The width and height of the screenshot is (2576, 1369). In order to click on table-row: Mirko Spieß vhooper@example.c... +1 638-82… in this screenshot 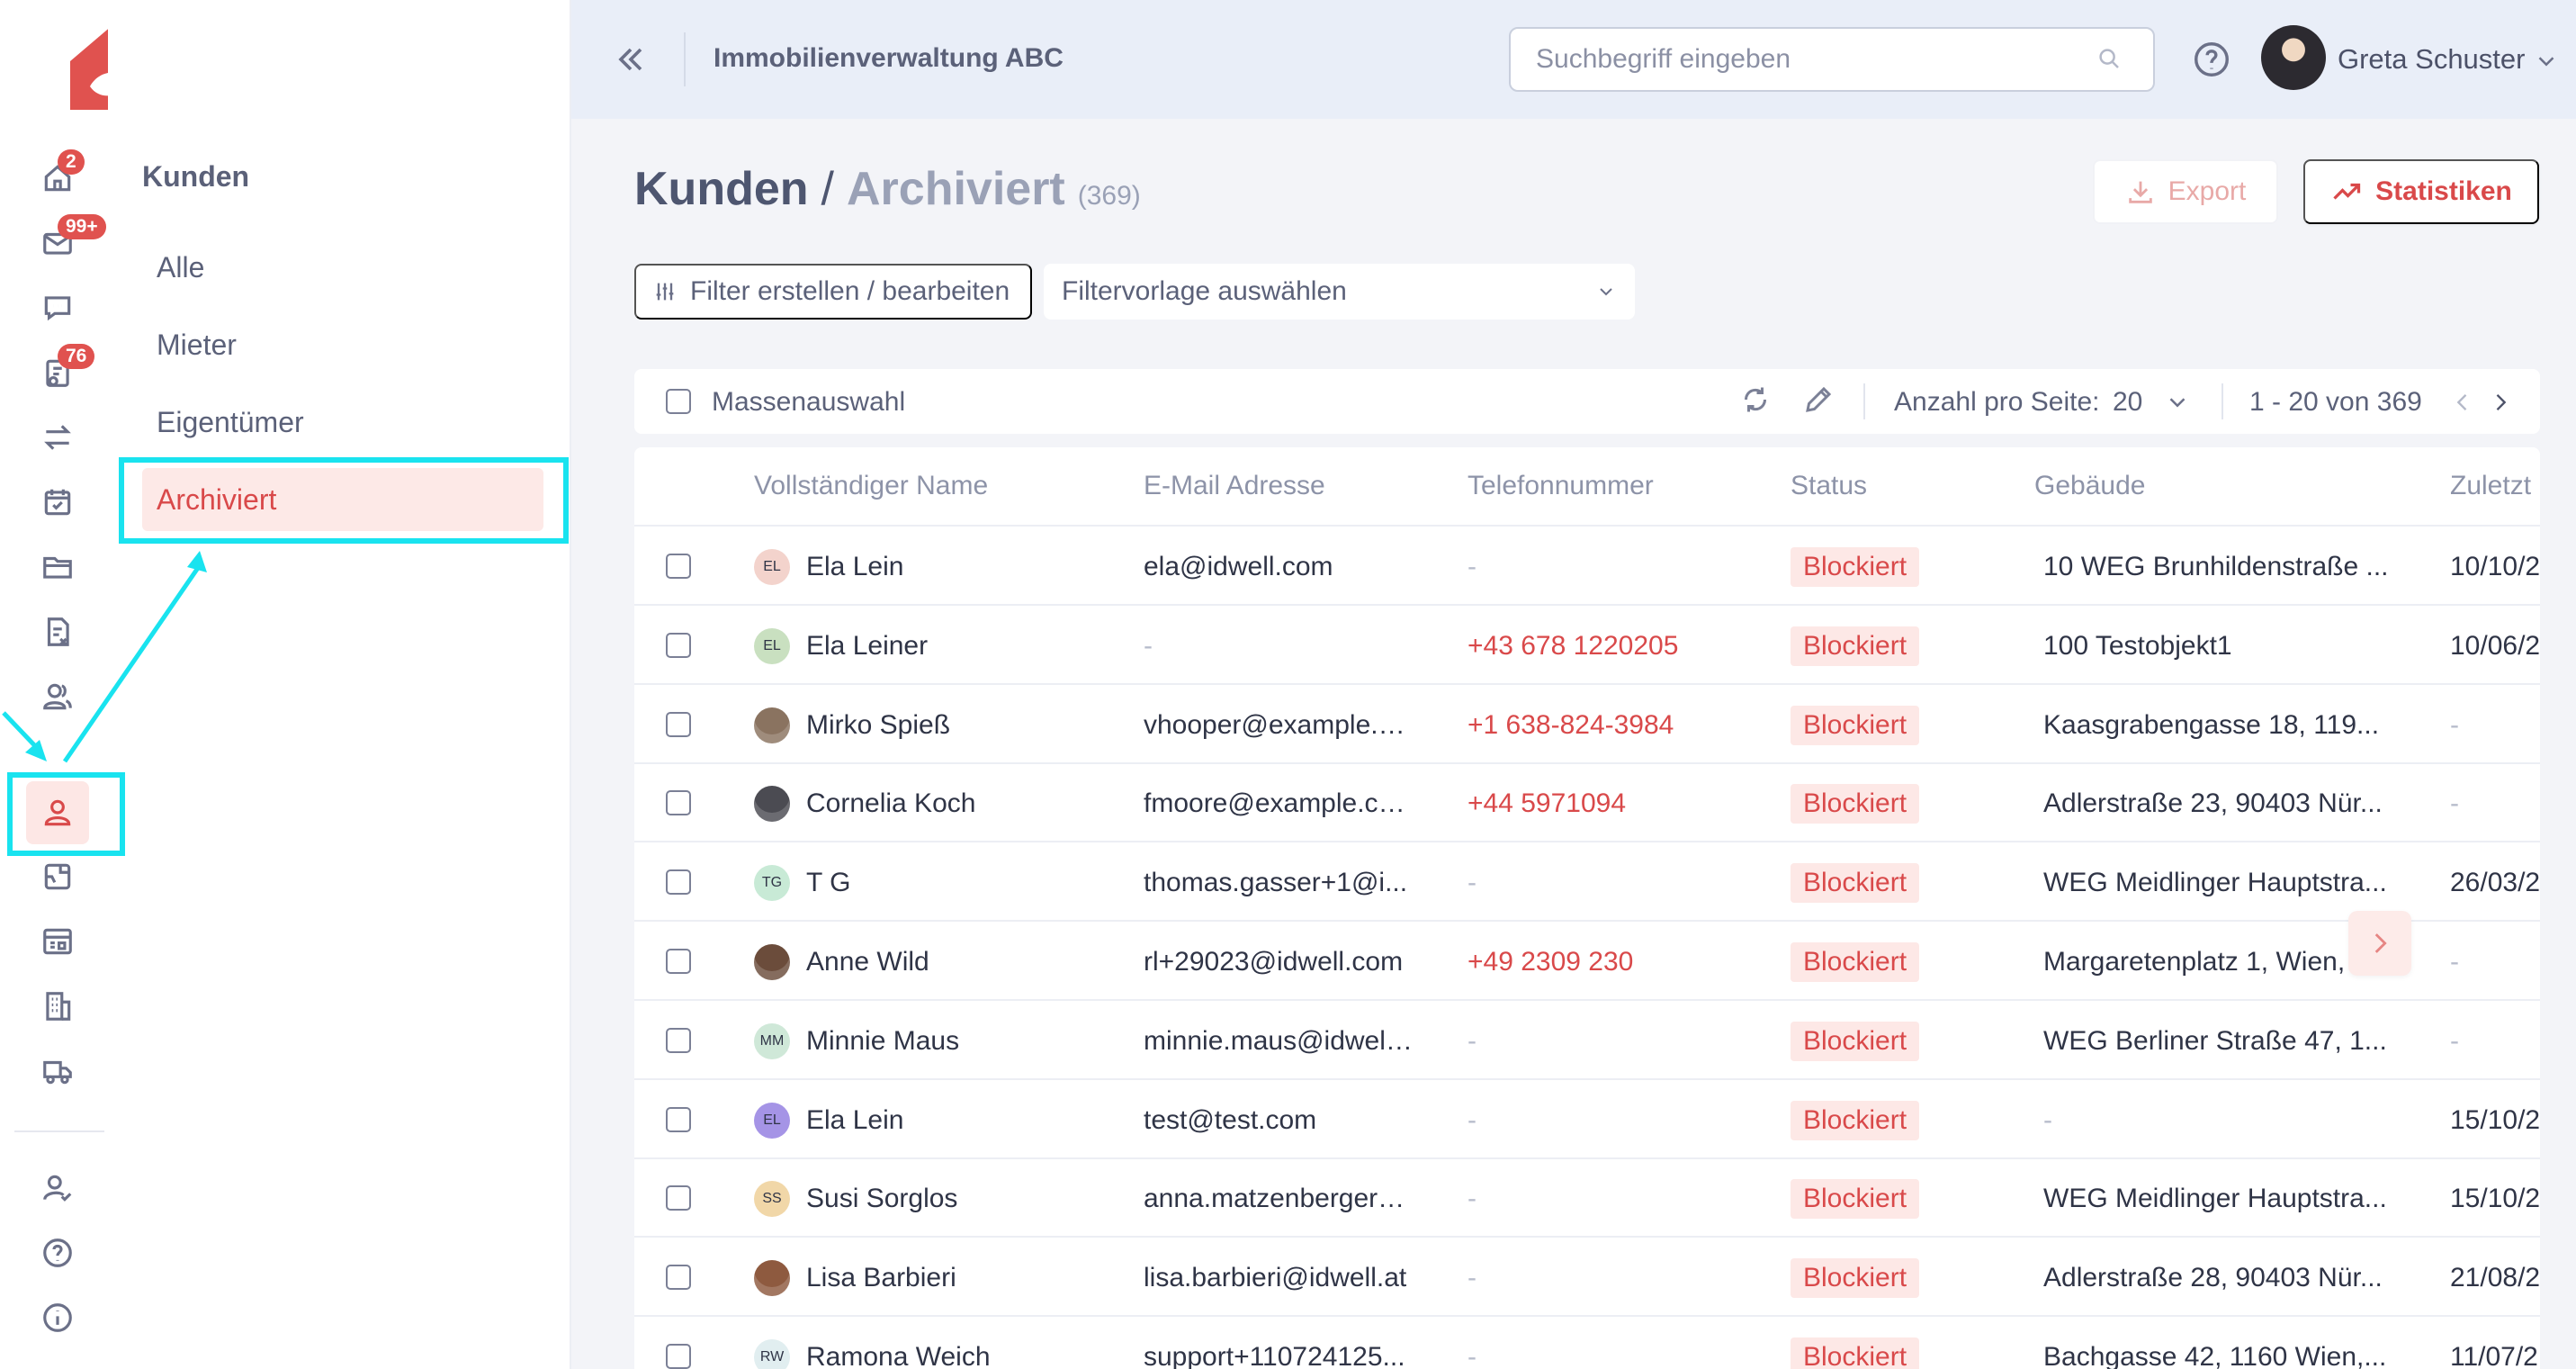, I will do `click(1587, 725)`.